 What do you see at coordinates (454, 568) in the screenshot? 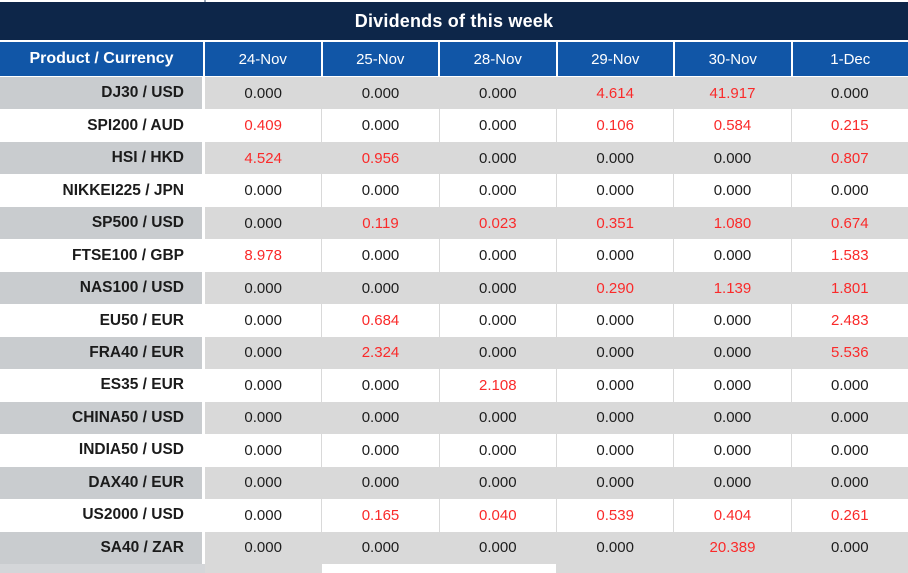
I see `partial-next-row` at bounding box center [454, 568].